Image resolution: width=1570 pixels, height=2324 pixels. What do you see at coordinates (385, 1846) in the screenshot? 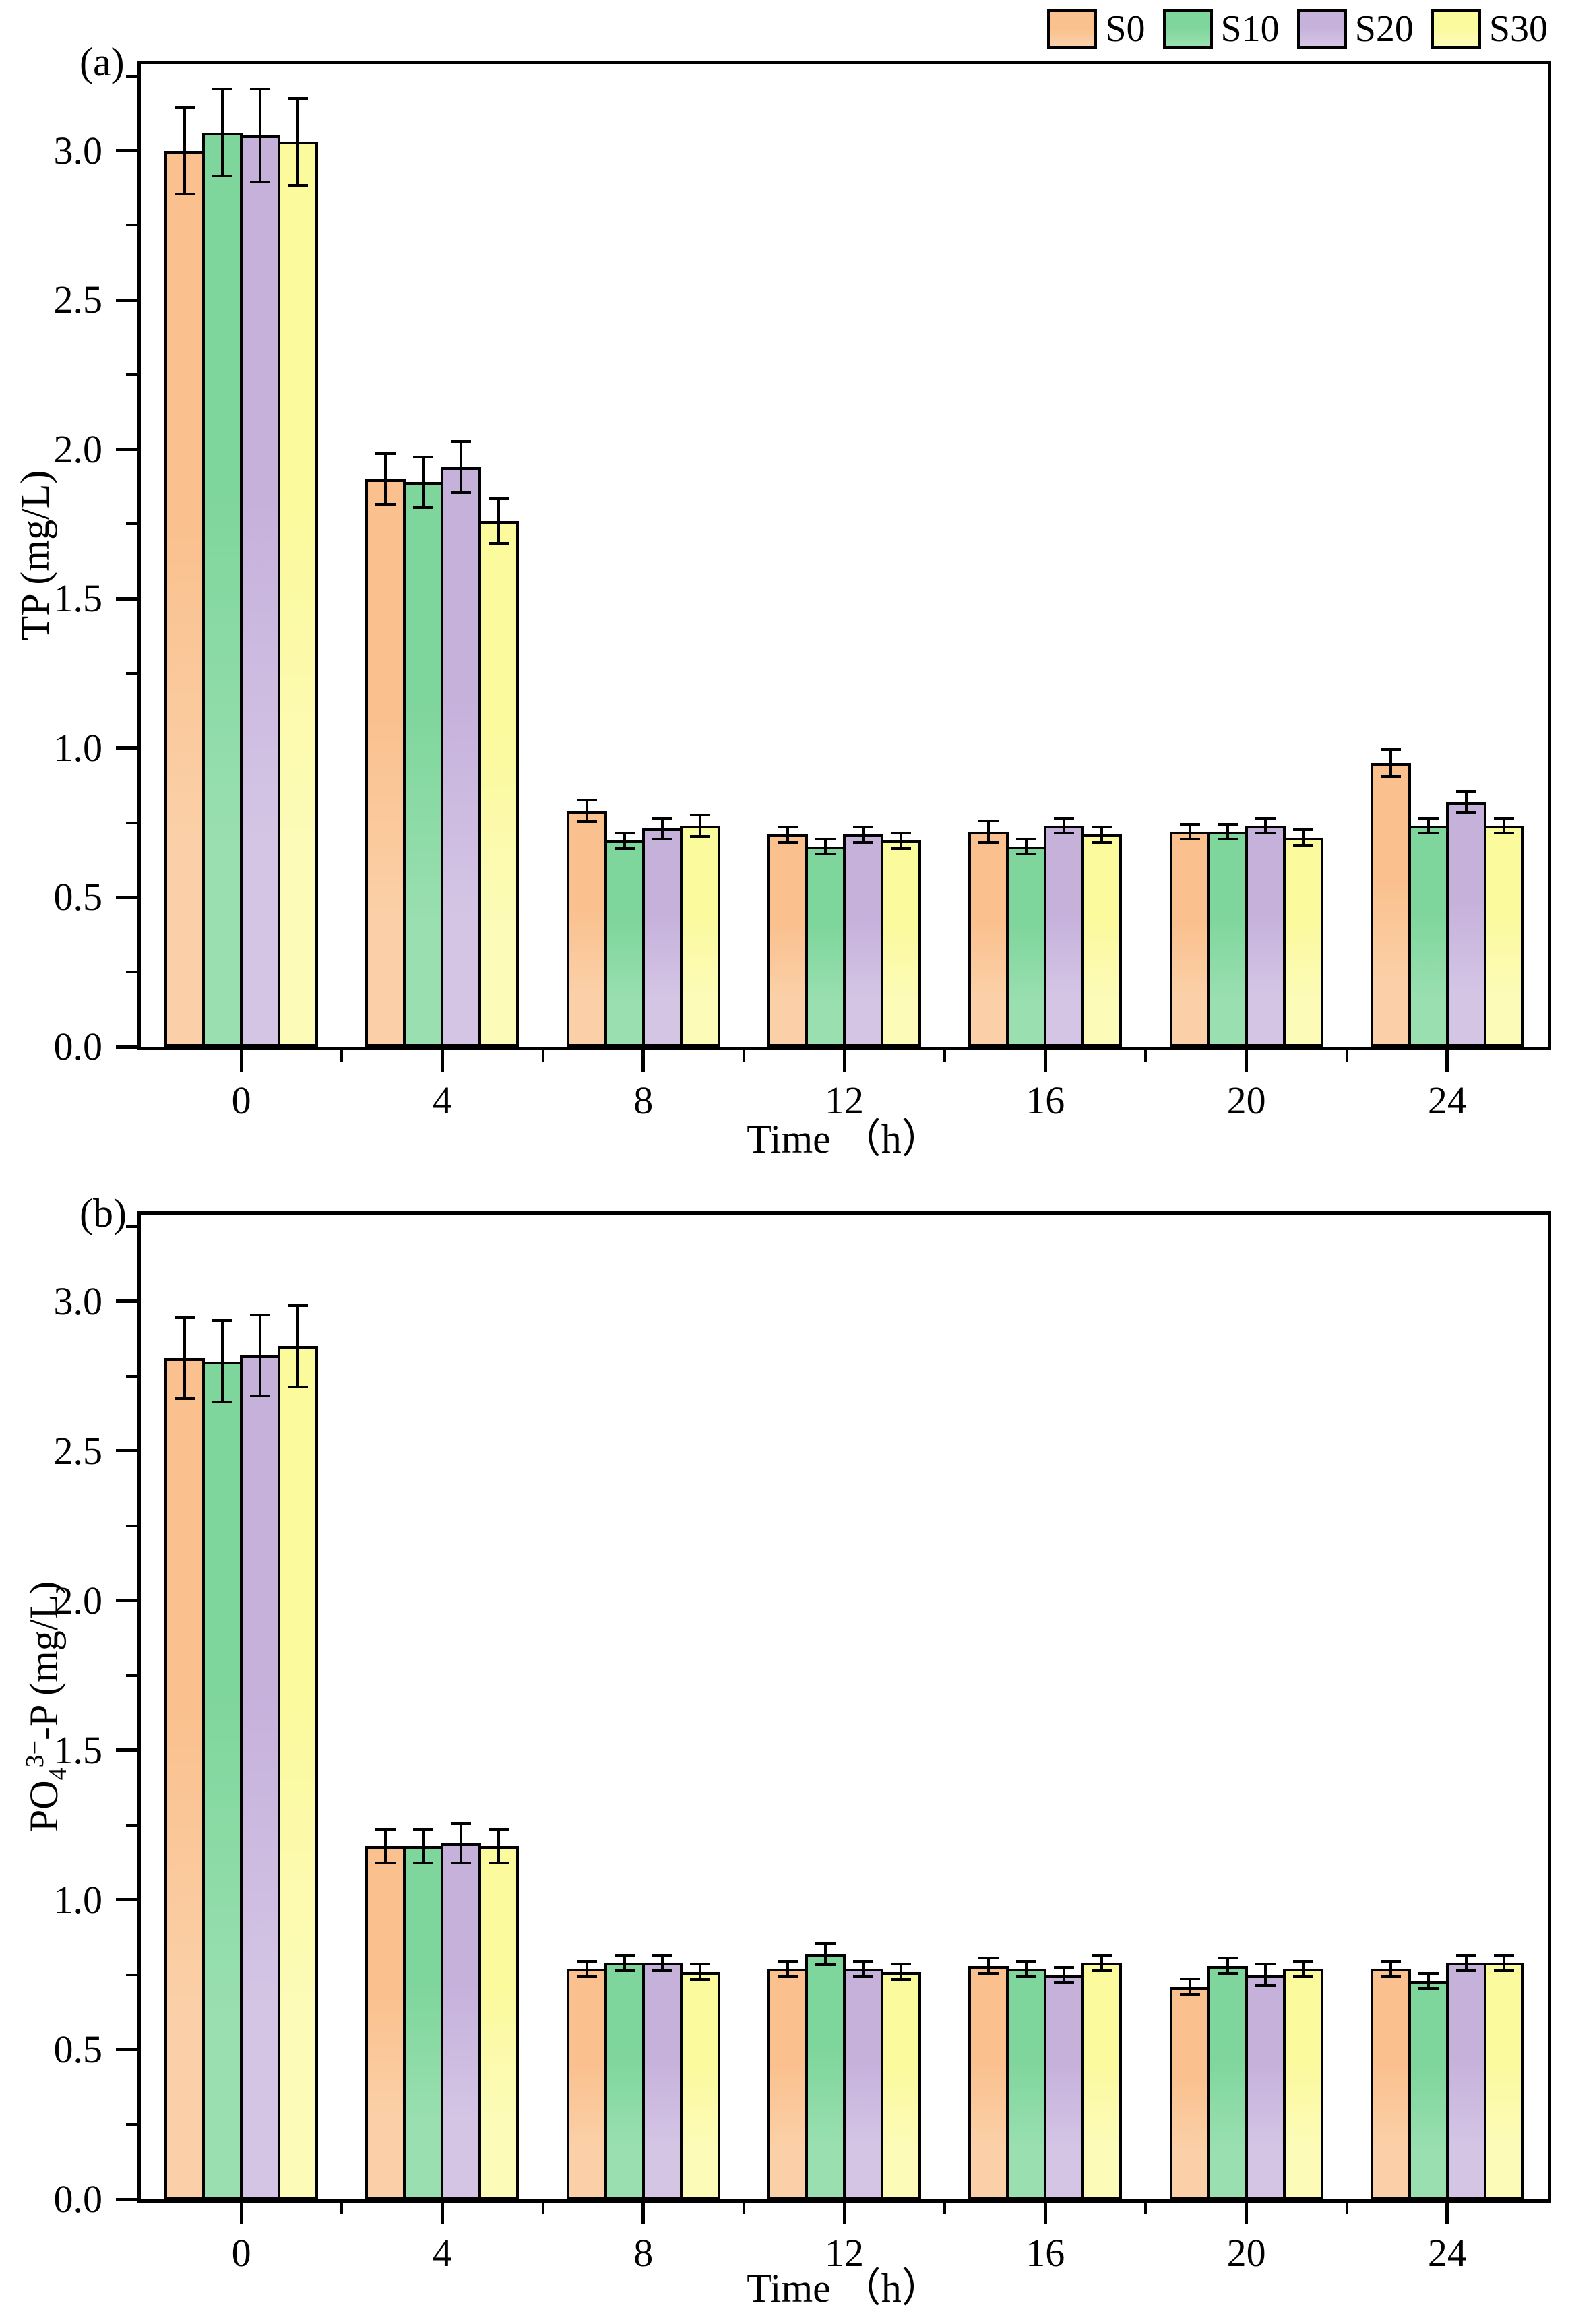
I see `errorbar-b-4h-s0` at bounding box center [385, 1846].